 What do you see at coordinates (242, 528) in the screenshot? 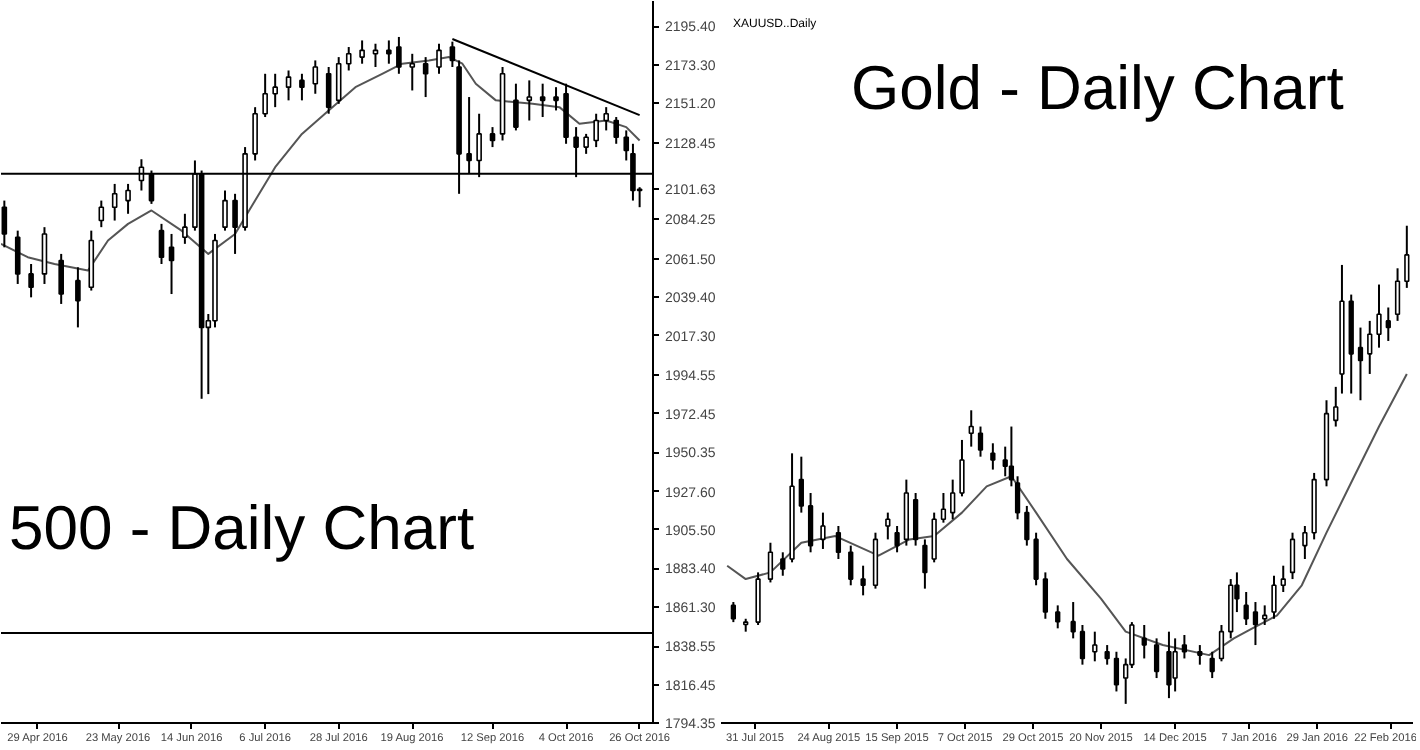
I see `text: 500 - Daily Chart` at bounding box center [242, 528].